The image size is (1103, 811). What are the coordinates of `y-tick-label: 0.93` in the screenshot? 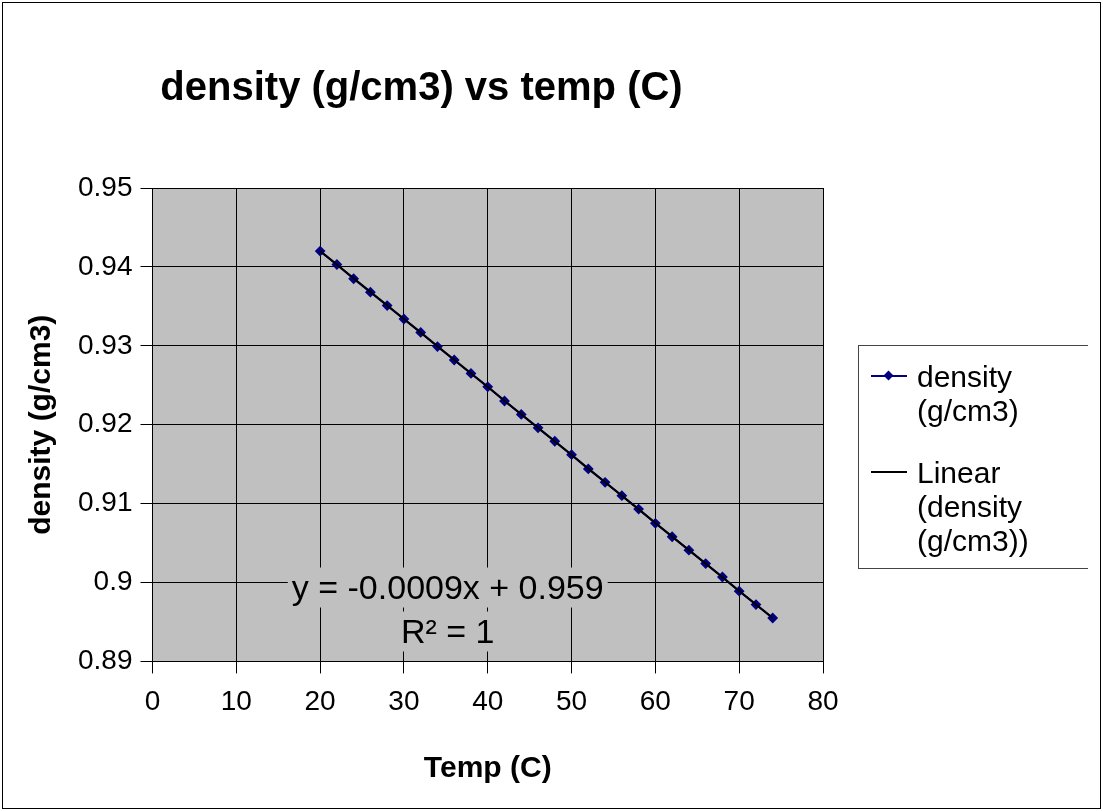 It's located at (105, 344).